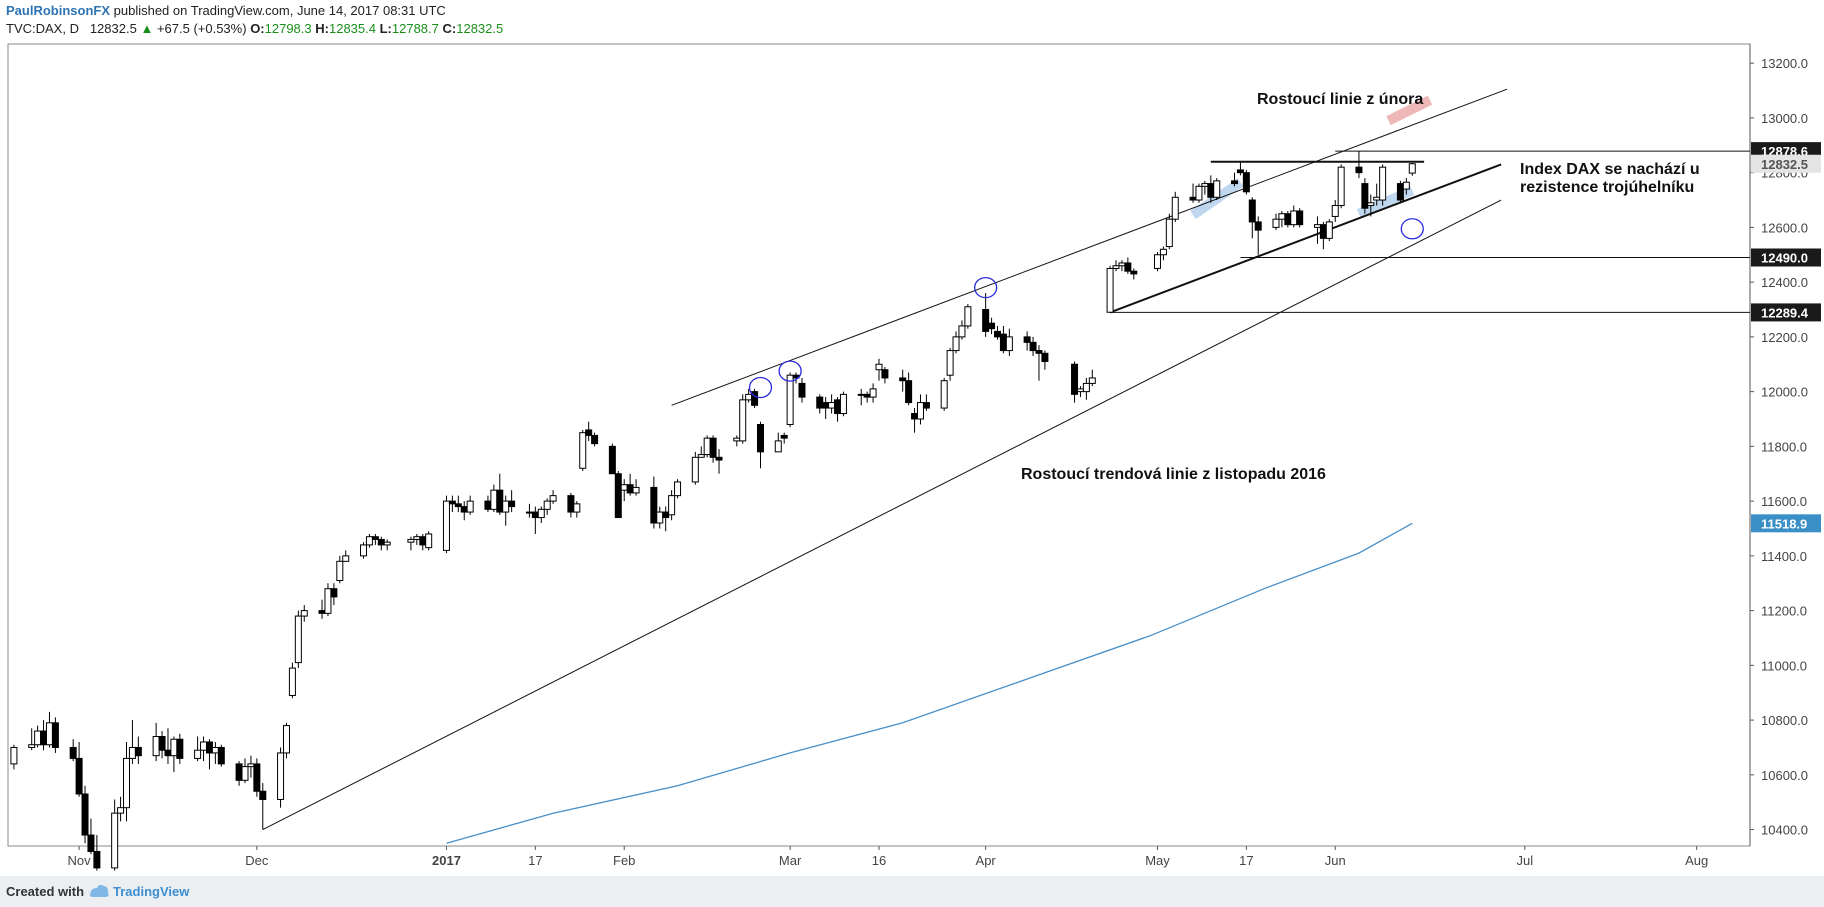  What do you see at coordinates (1340, 99) in the screenshot?
I see `annotation-text: Rostoucí linie z února` at bounding box center [1340, 99].